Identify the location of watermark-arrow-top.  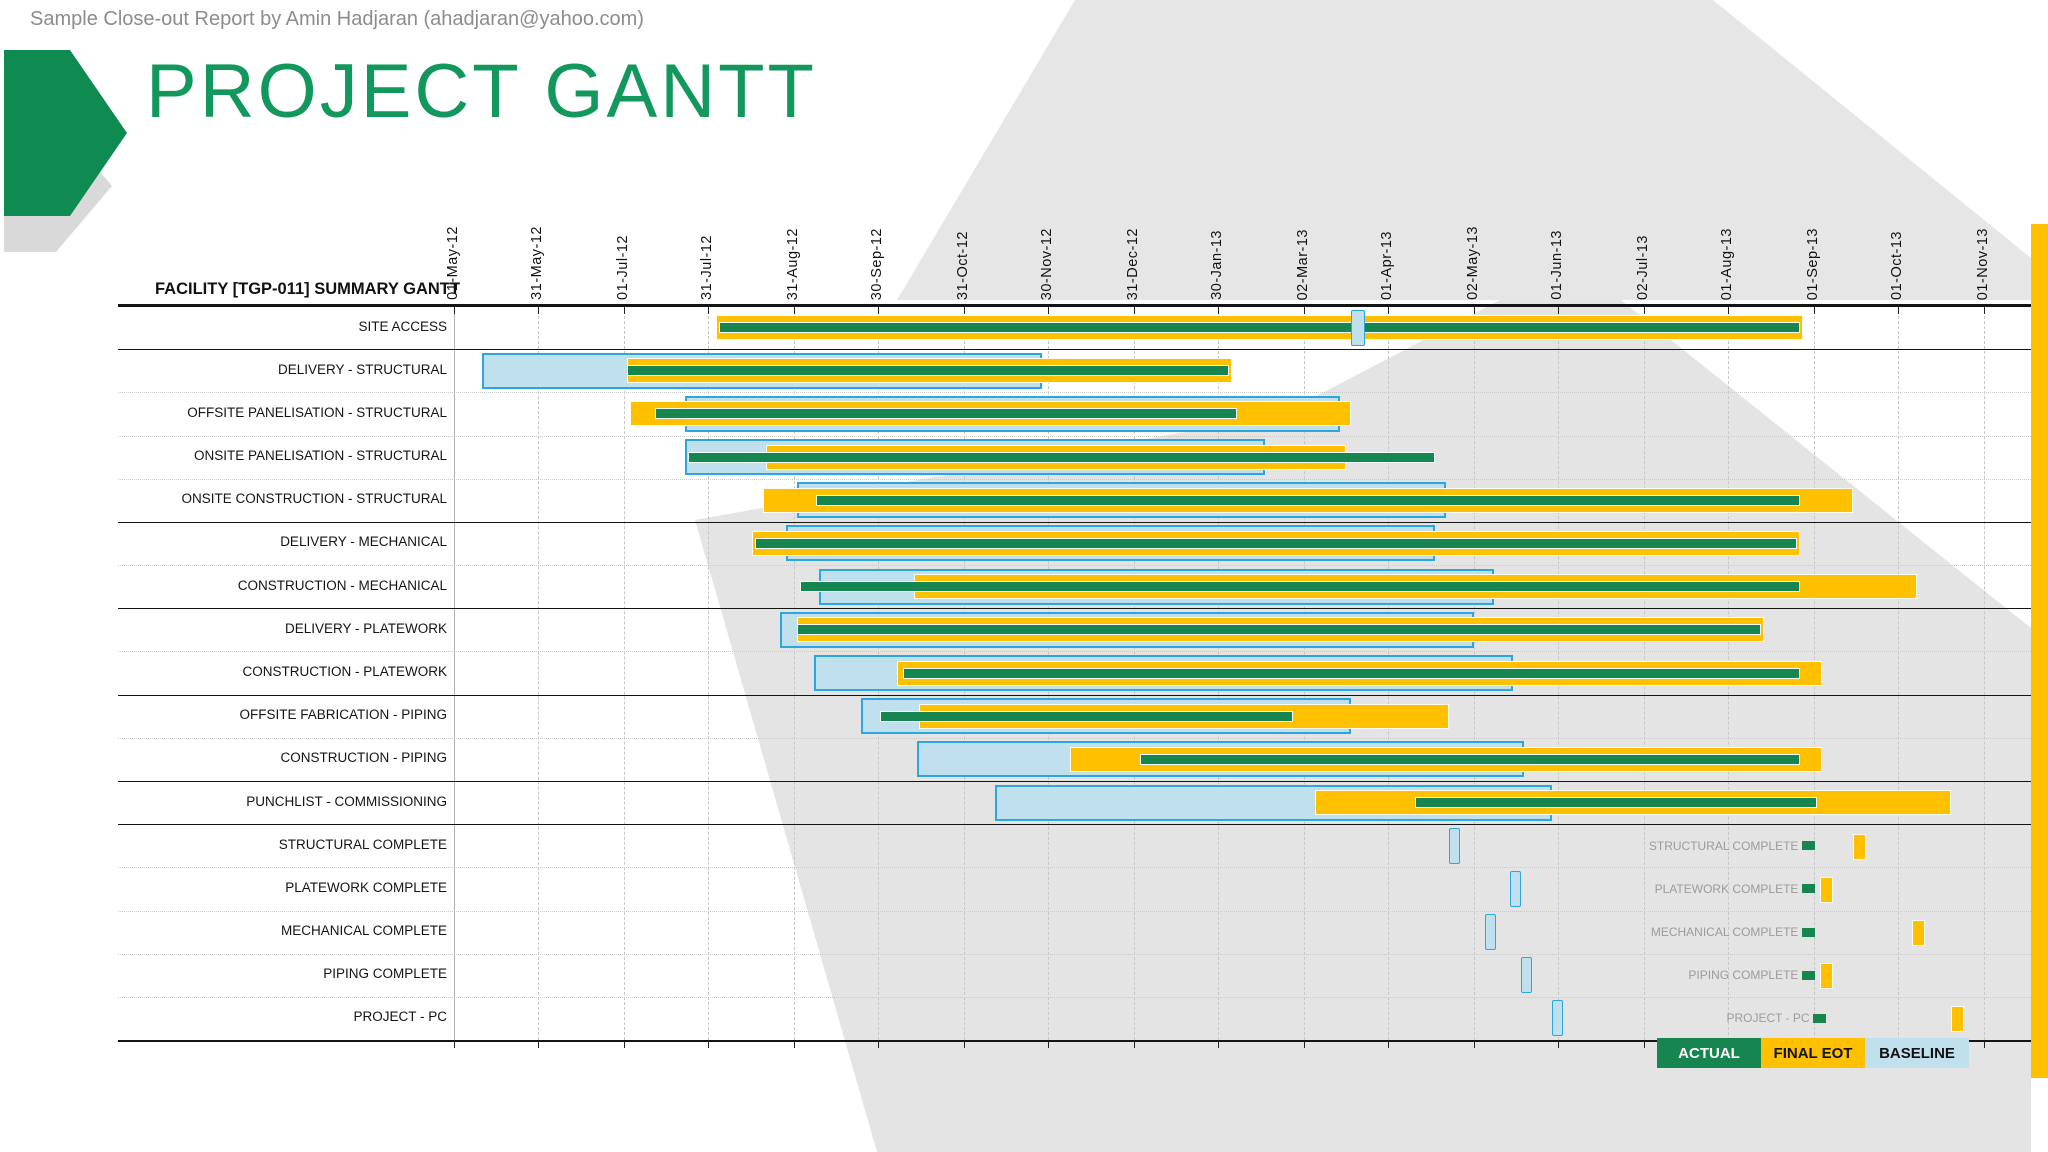
(1464, 150).